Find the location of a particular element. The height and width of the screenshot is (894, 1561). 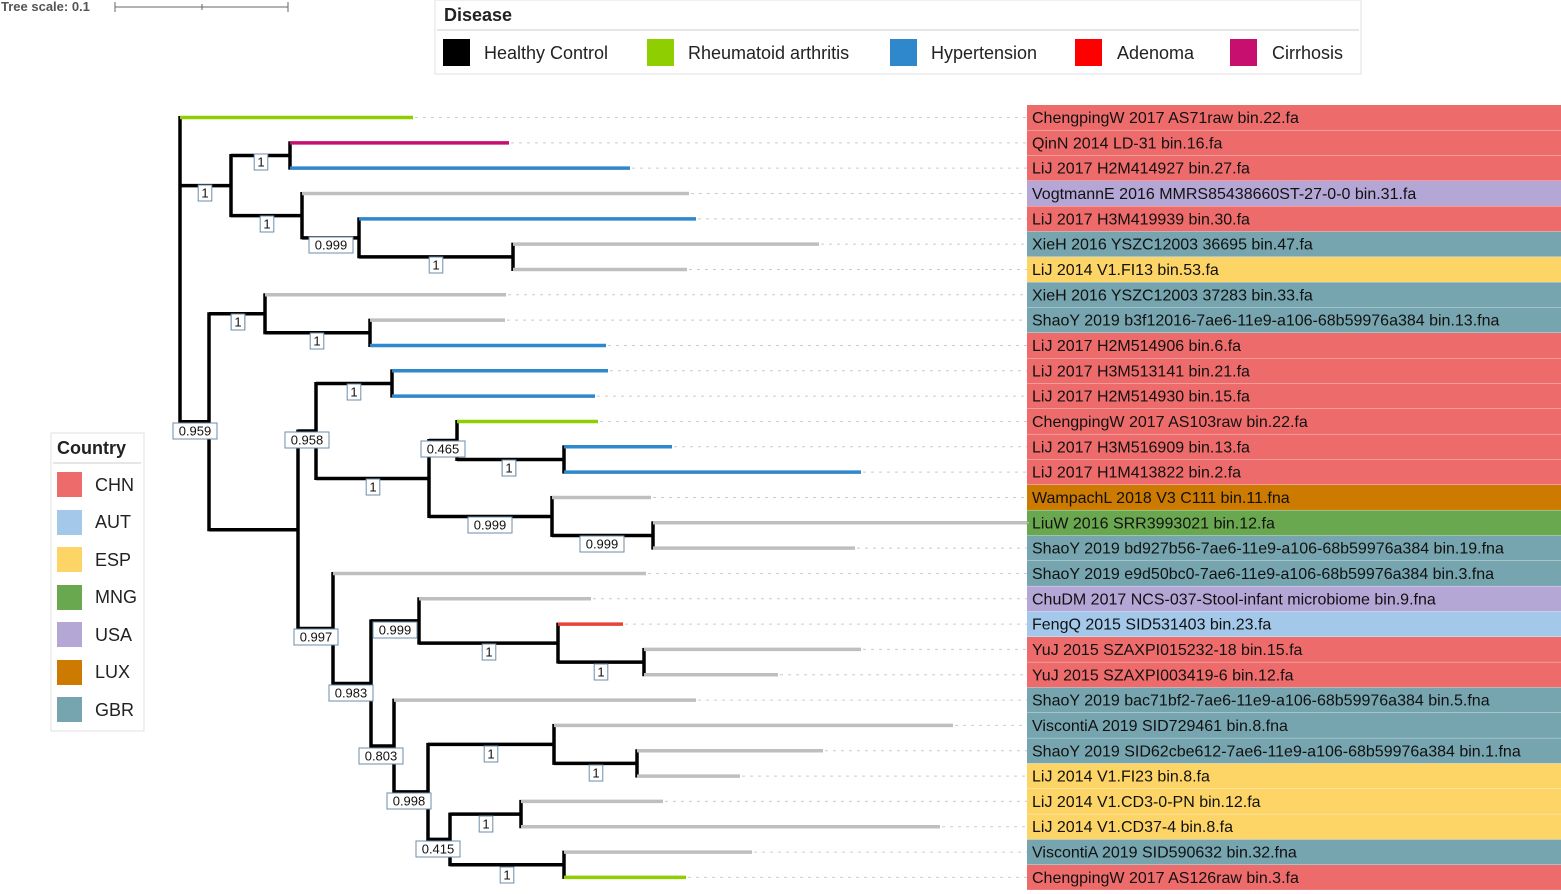

leaf-row-l15: LiJ 2017 H1M413822 bin.2.fa is located at coordinates (1212, 472).